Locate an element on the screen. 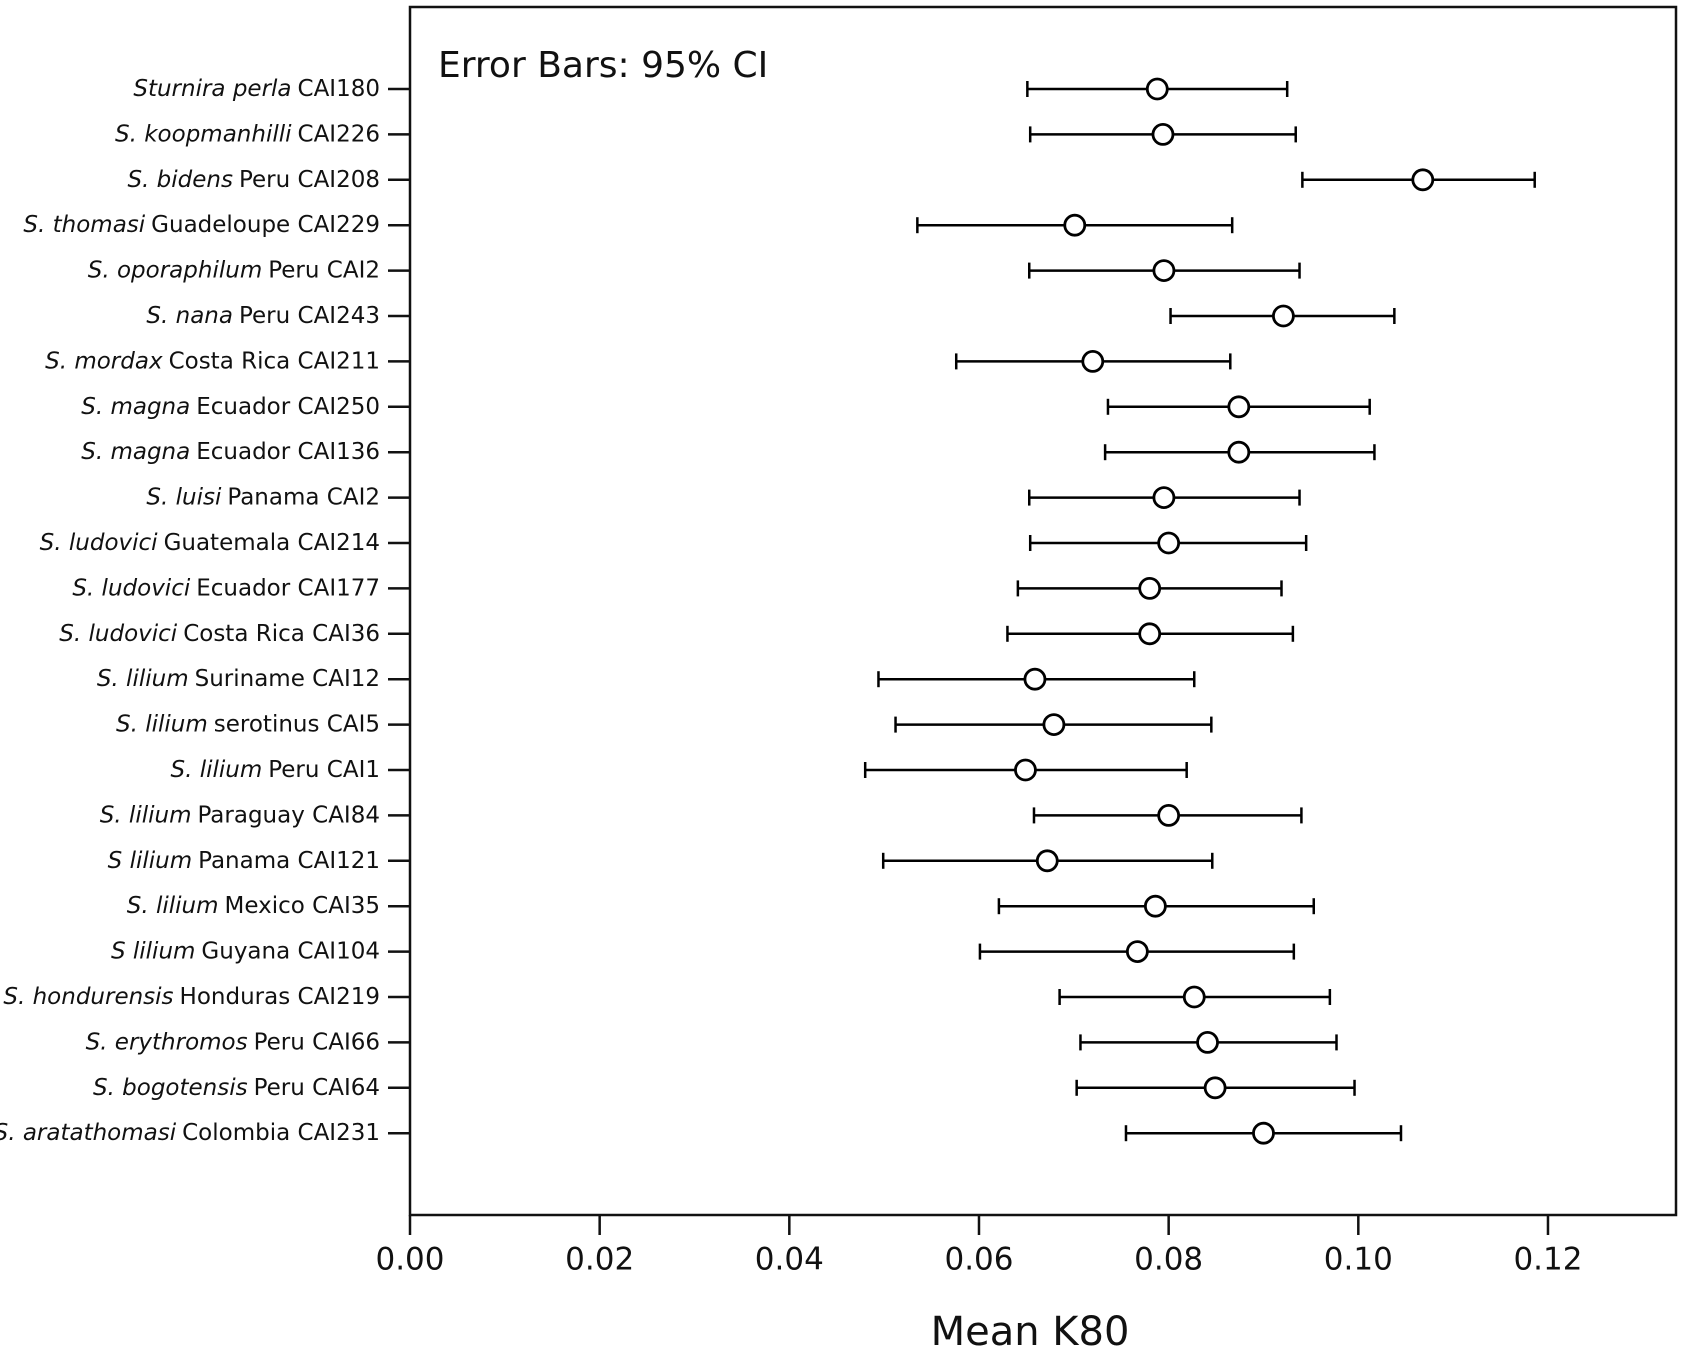  y-tick-label: S lilium Panama CAI121 is located at coordinates (244, 860).